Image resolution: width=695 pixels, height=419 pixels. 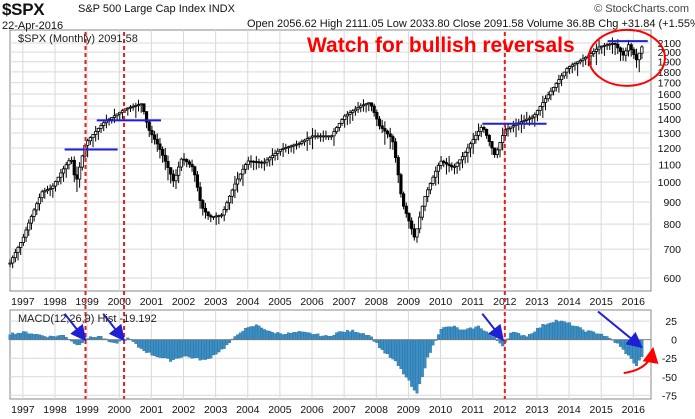 I want to click on x-tick-label: 2002, so click(x=184, y=302).